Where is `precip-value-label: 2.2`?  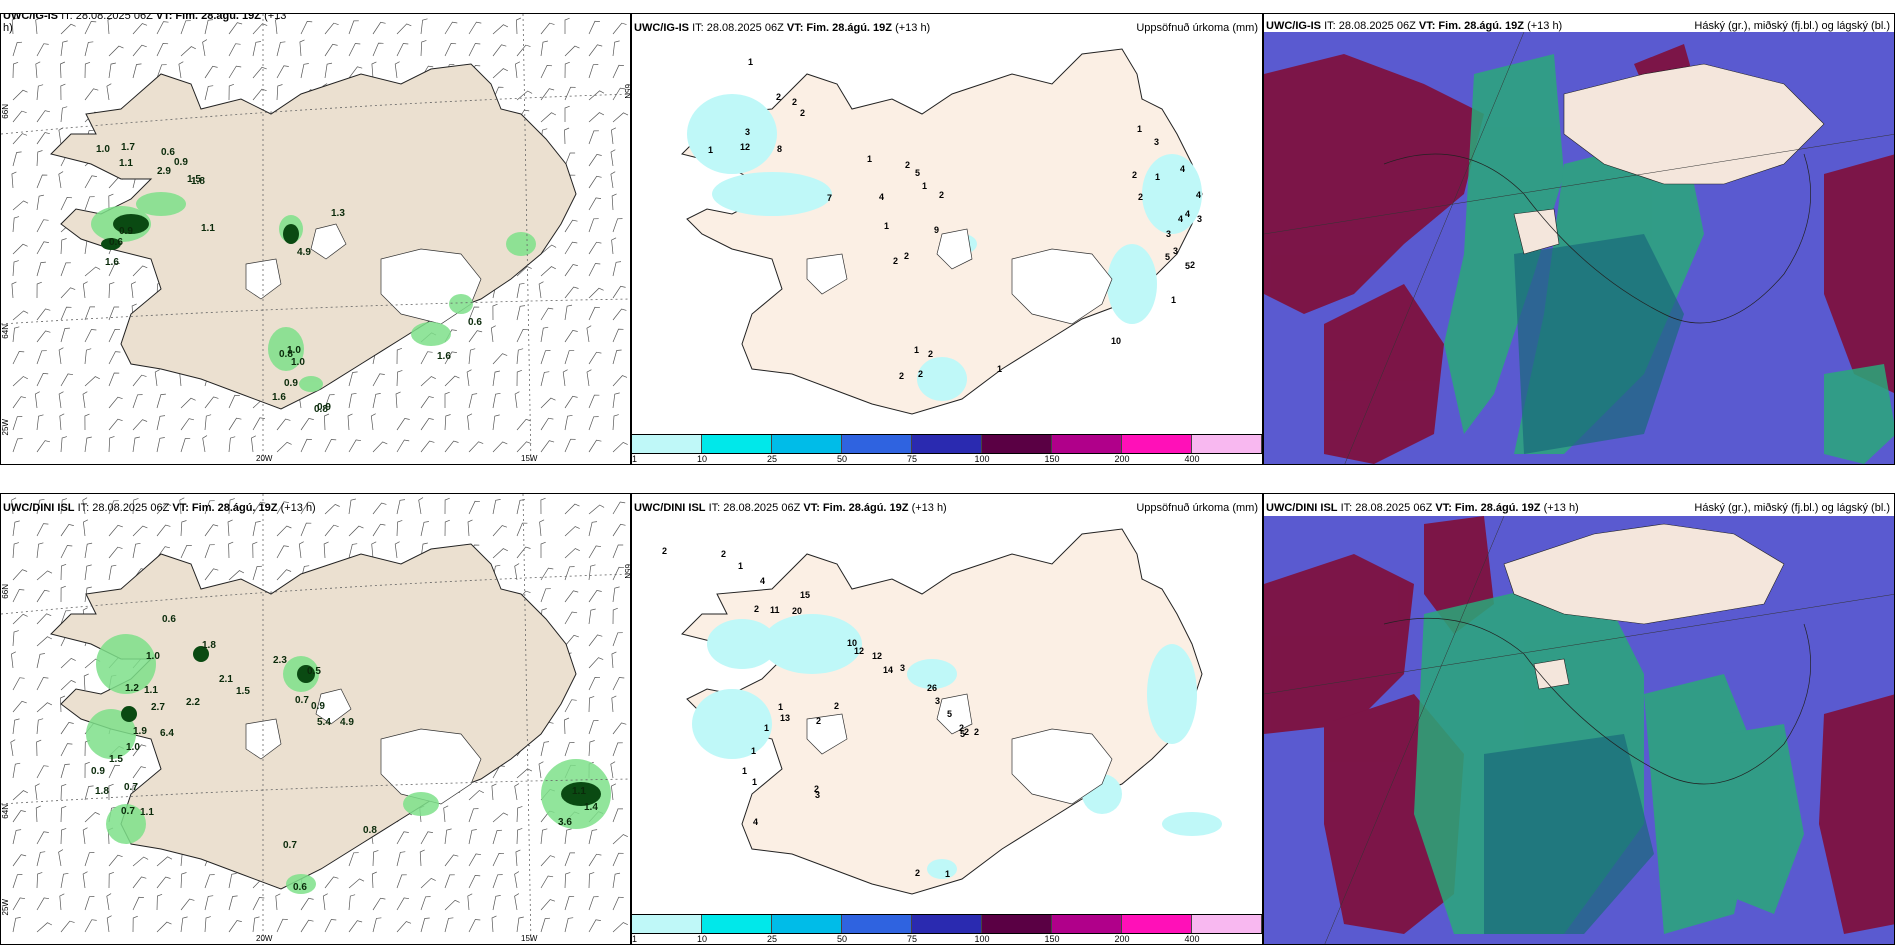 precip-value-label: 2.2 is located at coordinates (193, 702).